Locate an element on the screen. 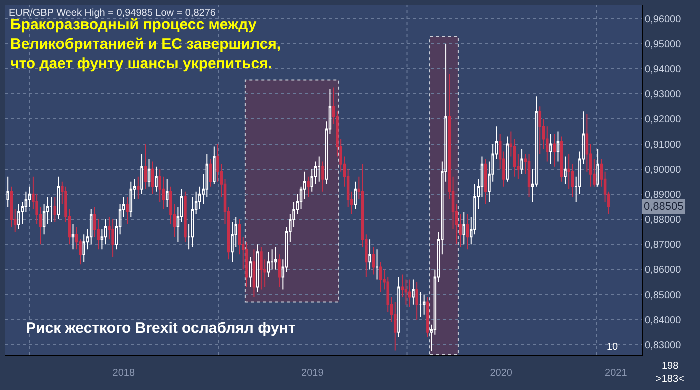 This screenshot has width=700, height=390. y-tick-label: 0,83000 is located at coordinates (663, 346).